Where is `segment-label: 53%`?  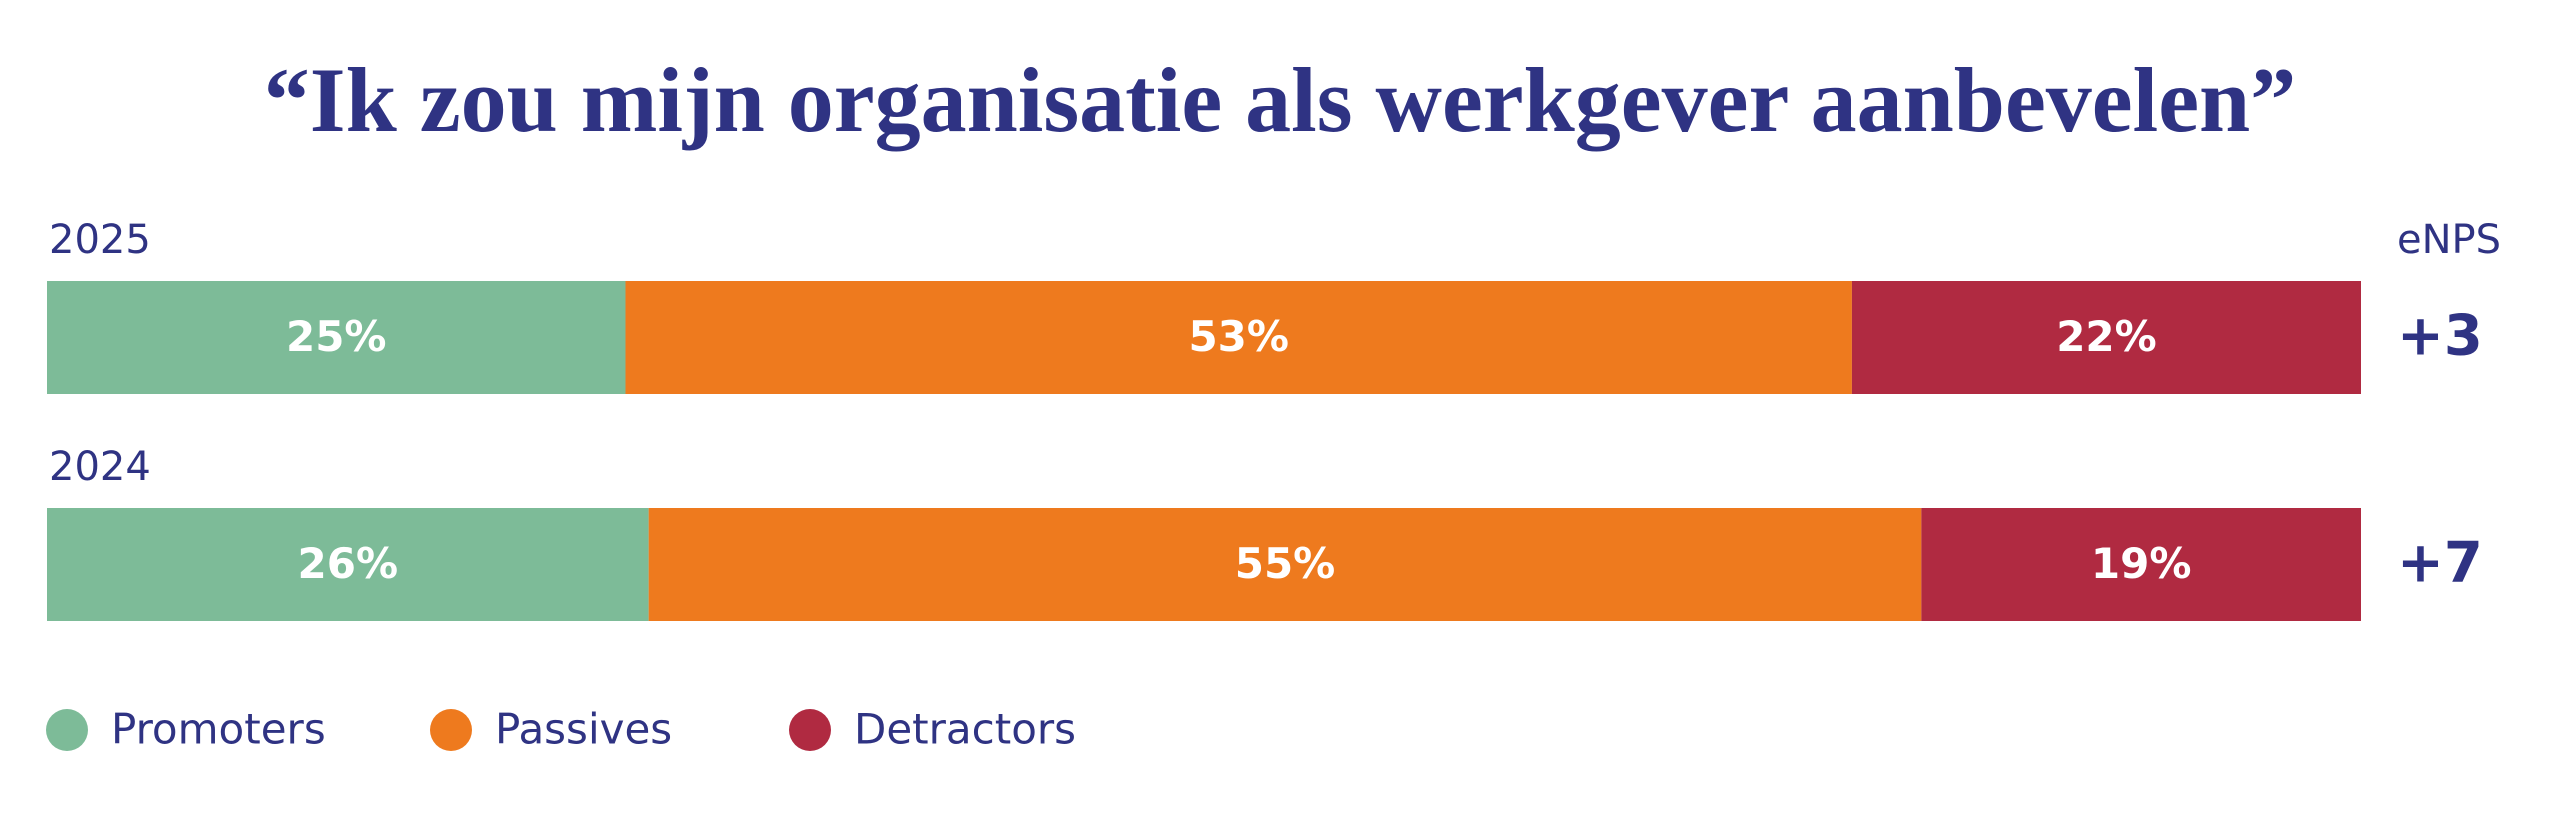 segment-label: 53% is located at coordinates (1238, 336).